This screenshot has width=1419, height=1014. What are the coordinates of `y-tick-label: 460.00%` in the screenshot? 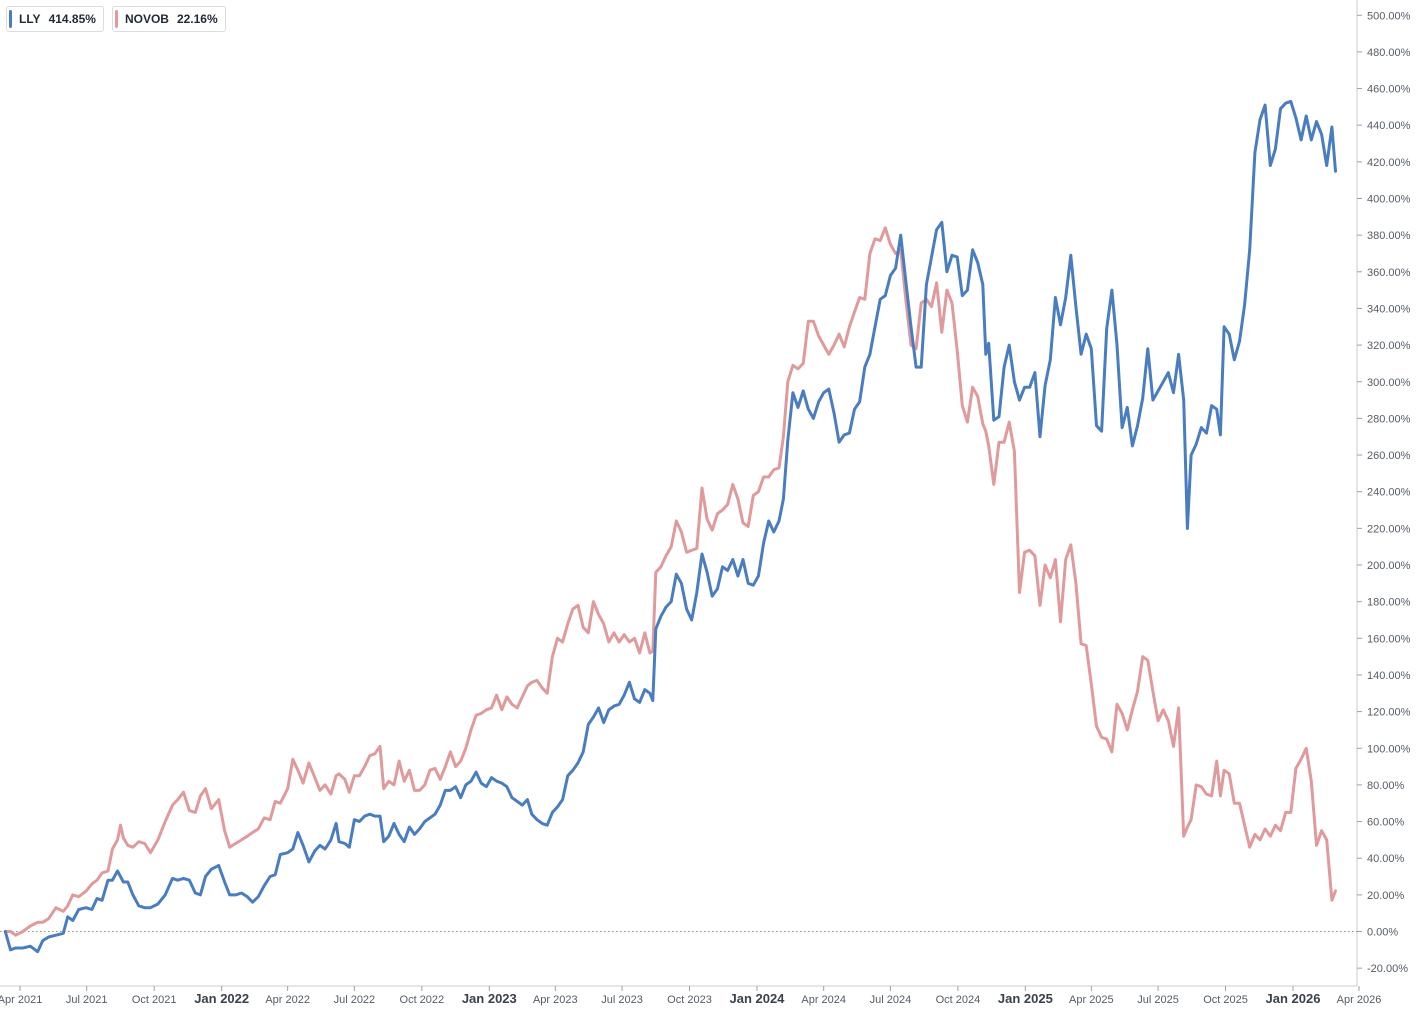 It's located at (1389, 90).